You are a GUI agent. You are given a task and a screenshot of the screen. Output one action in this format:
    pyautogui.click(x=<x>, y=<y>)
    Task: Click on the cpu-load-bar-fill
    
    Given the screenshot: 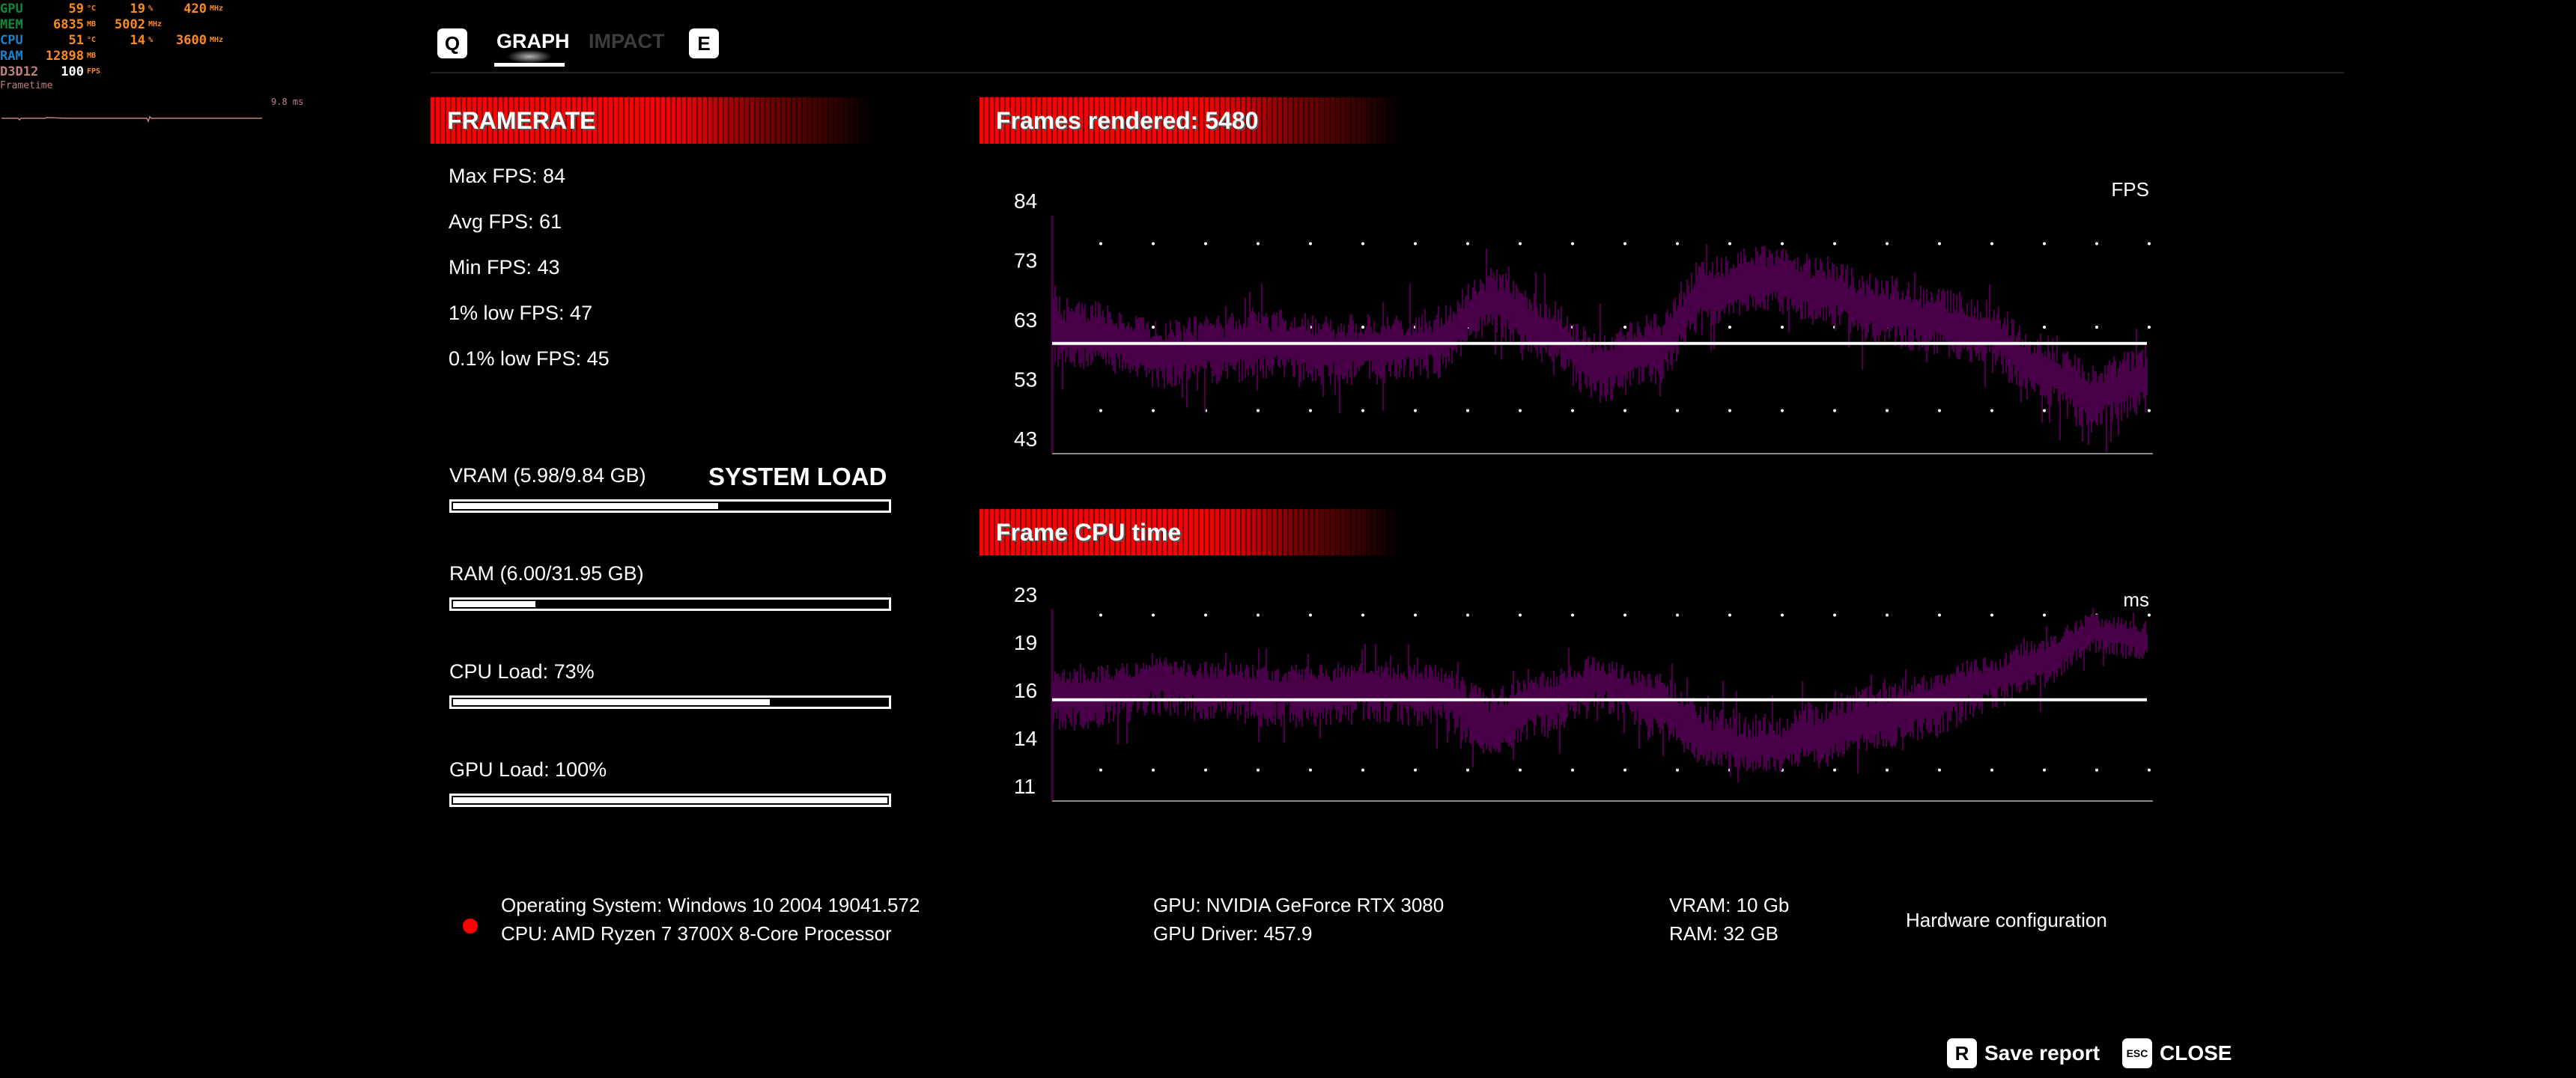 What is the action you would take?
    pyautogui.click(x=612, y=702)
    